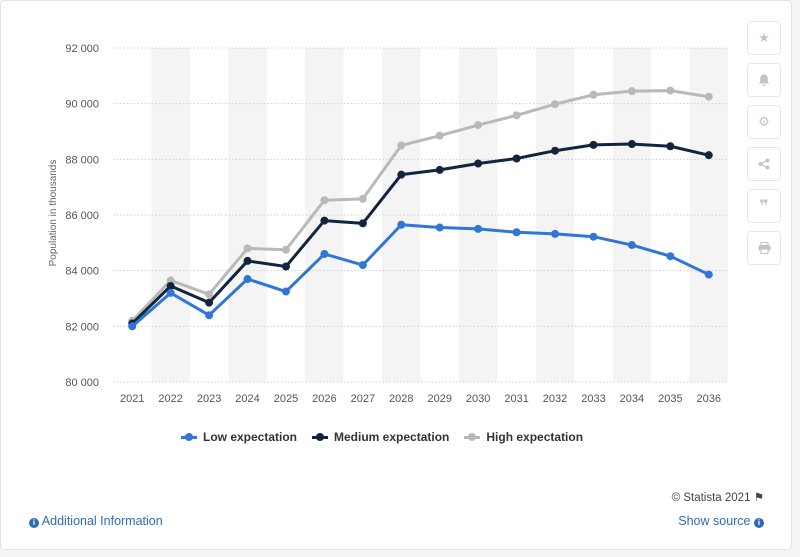 The height and width of the screenshot is (557, 800). What do you see at coordinates (478, 399) in the screenshot?
I see `x-tick-label: 2030` at bounding box center [478, 399].